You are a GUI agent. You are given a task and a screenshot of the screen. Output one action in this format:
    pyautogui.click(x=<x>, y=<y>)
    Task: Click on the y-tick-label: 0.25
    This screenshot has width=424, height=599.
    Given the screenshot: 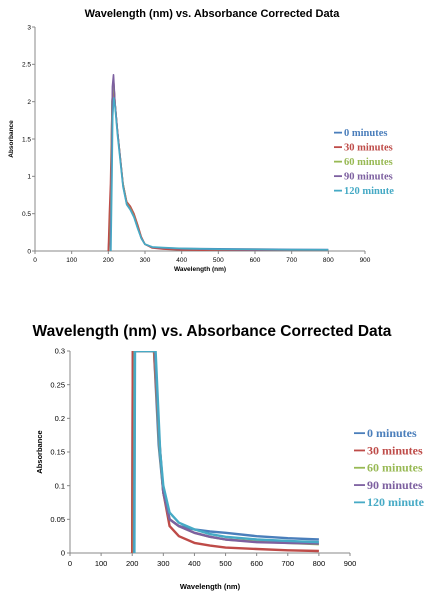 What is the action you would take?
    pyautogui.click(x=57, y=384)
    